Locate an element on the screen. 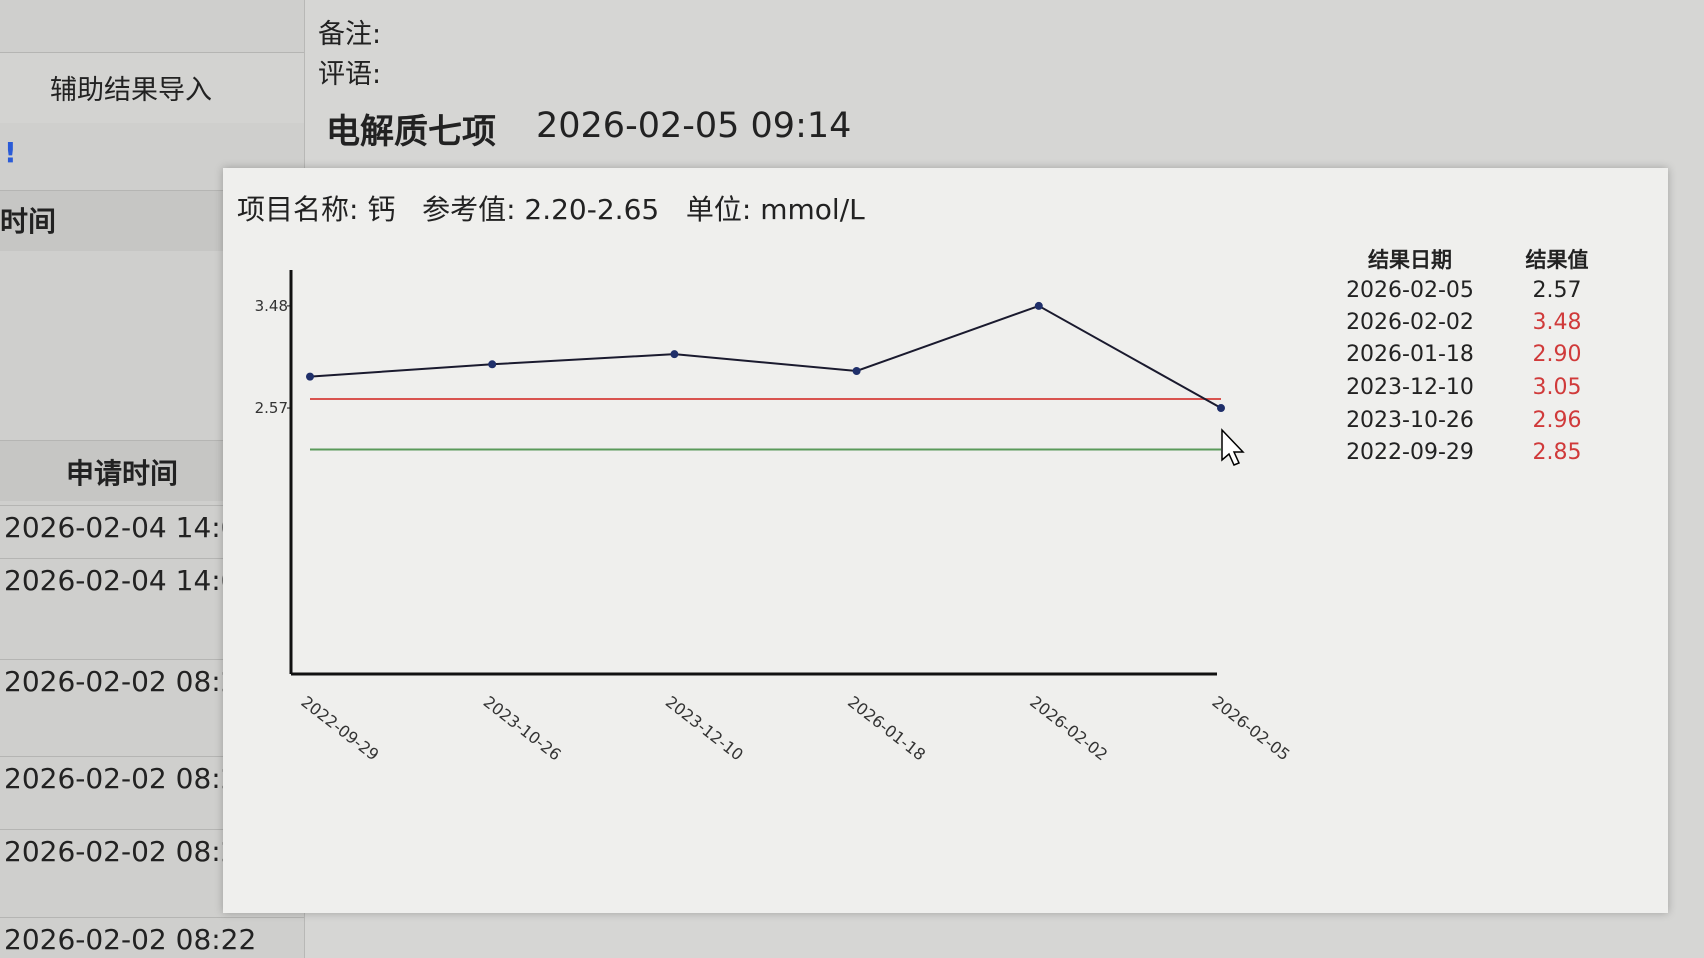  item-label: 项目名称: 钙 参考值: 2.20-2.65 单位: mmol/L is located at coordinates (551, 208).